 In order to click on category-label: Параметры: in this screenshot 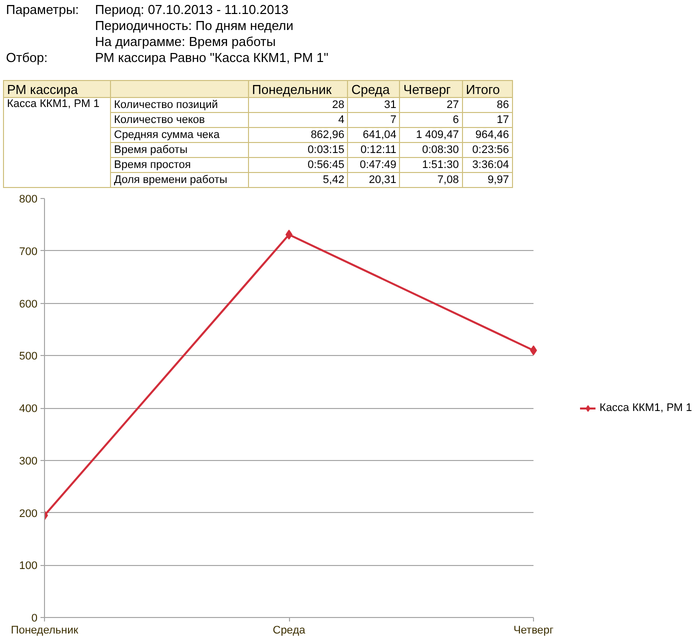, I will do `click(42, 9)`.